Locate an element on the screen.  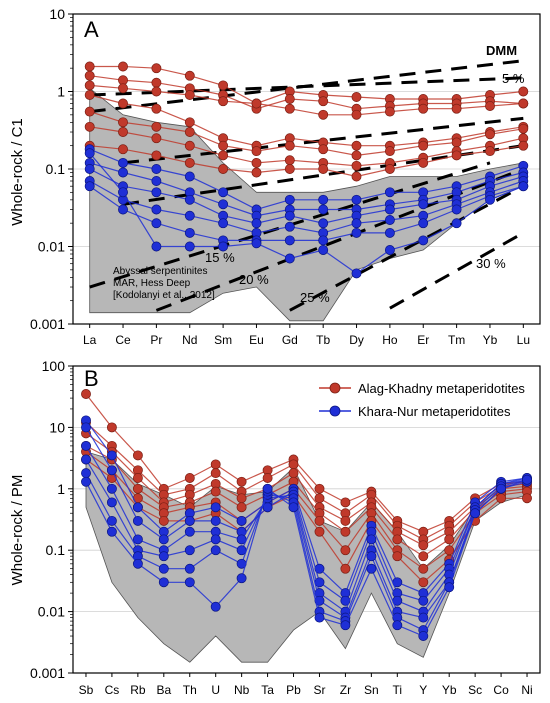
x-tick-label-tb: Tb is located at coordinates (323, 340).